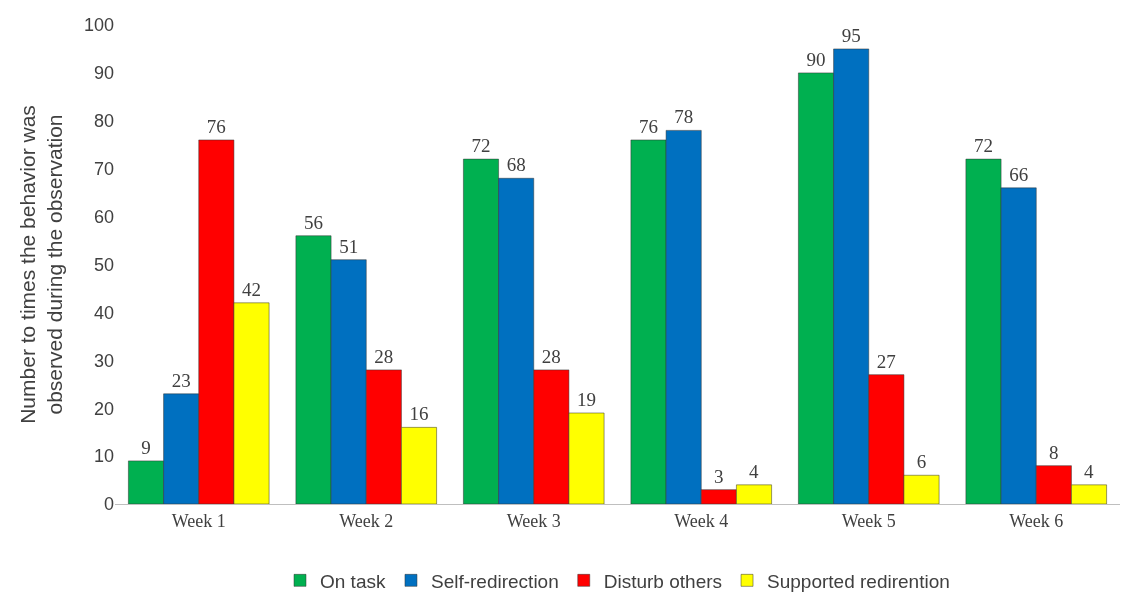  What do you see at coordinates (103, 456) in the screenshot?
I see `y-tick-label: 10` at bounding box center [103, 456].